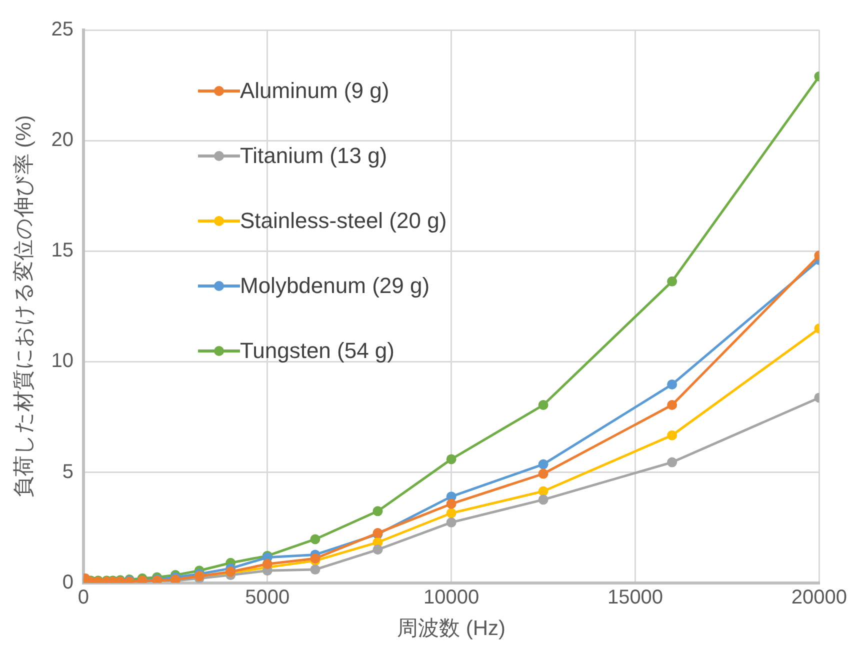  What do you see at coordinates (68, 471) in the screenshot?
I see `y-tick-label: 5` at bounding box center [68, 471].